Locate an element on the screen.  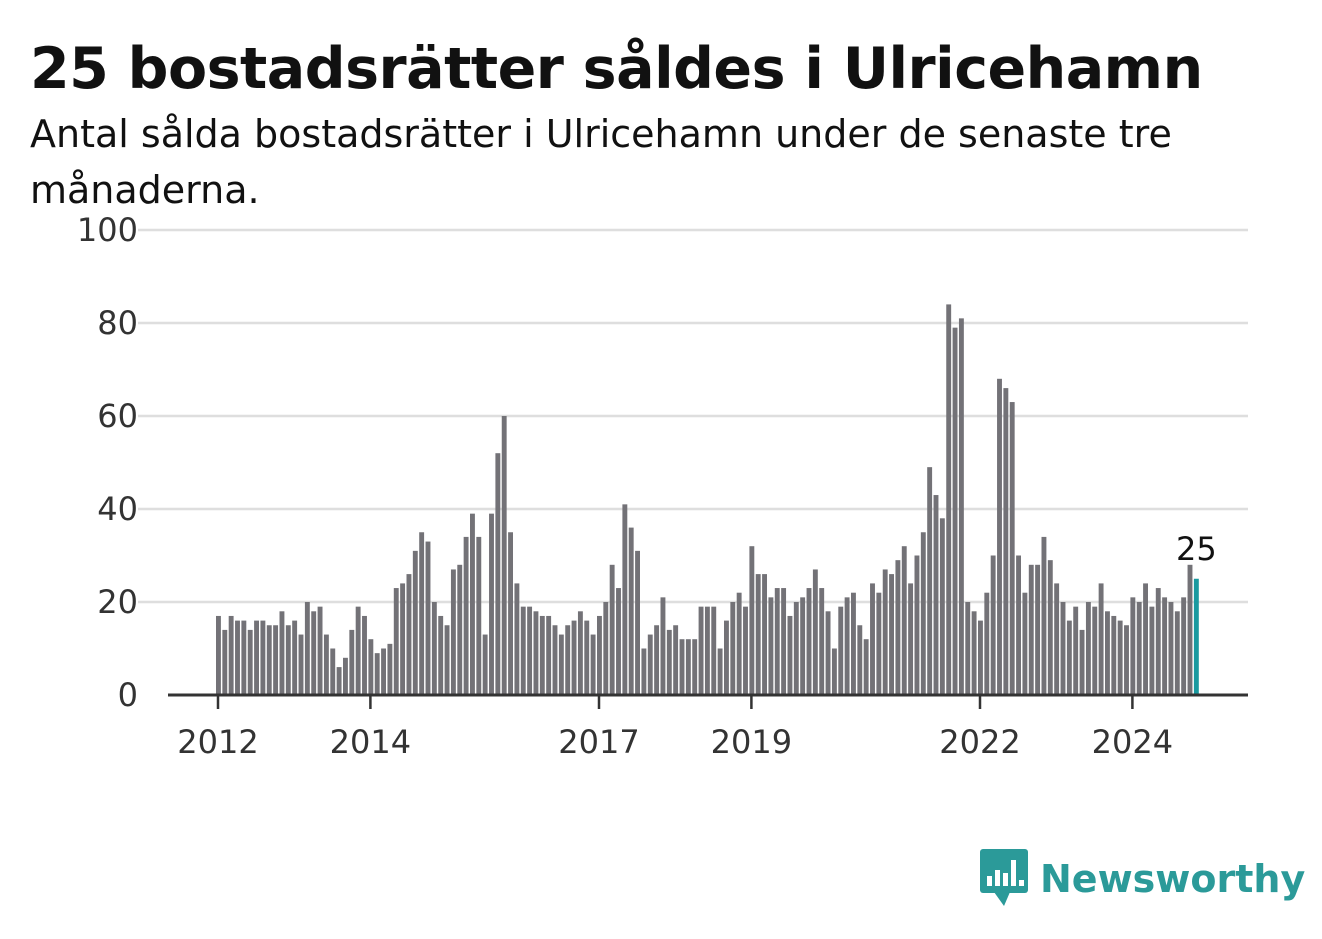
y-tick-label: 100 is located at coordinates (107, 230).